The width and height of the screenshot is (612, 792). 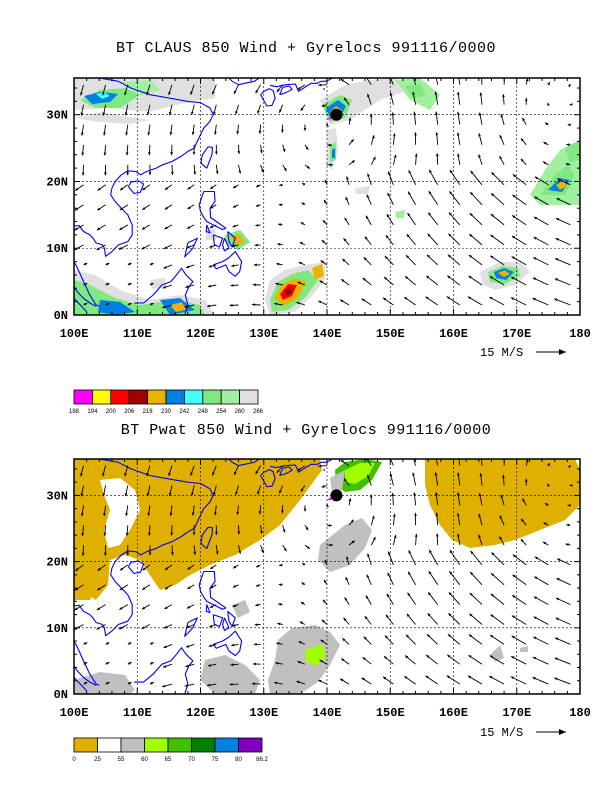 I want to click on colorbar-label: 206, so click(x=129, y=412).